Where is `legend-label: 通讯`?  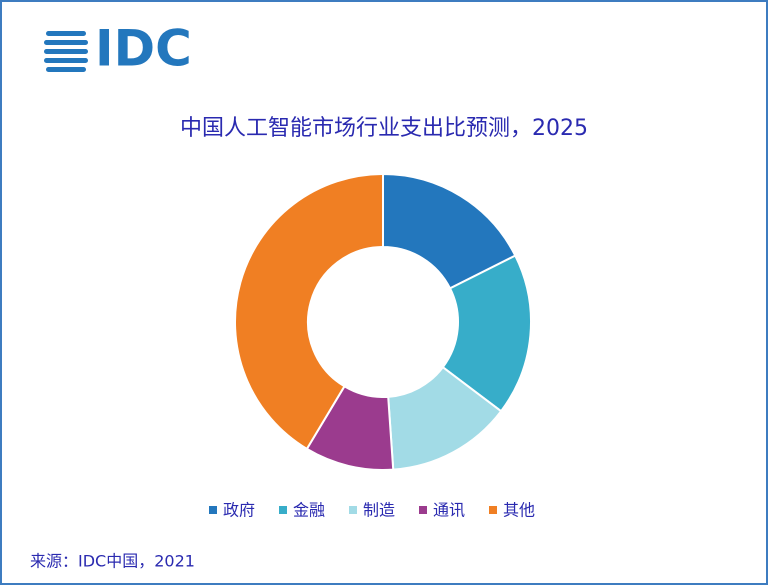 legend-label: 通讯 is located at coordinates (449, 510).